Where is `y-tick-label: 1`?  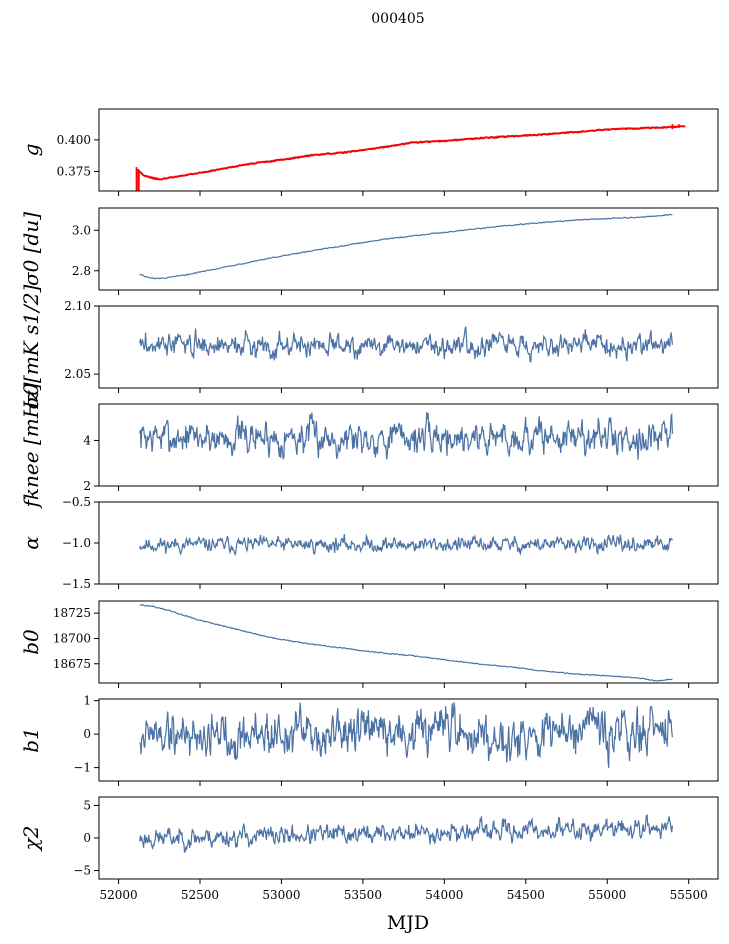
y-tick-label: 1 is located at coordinates (87, 701).